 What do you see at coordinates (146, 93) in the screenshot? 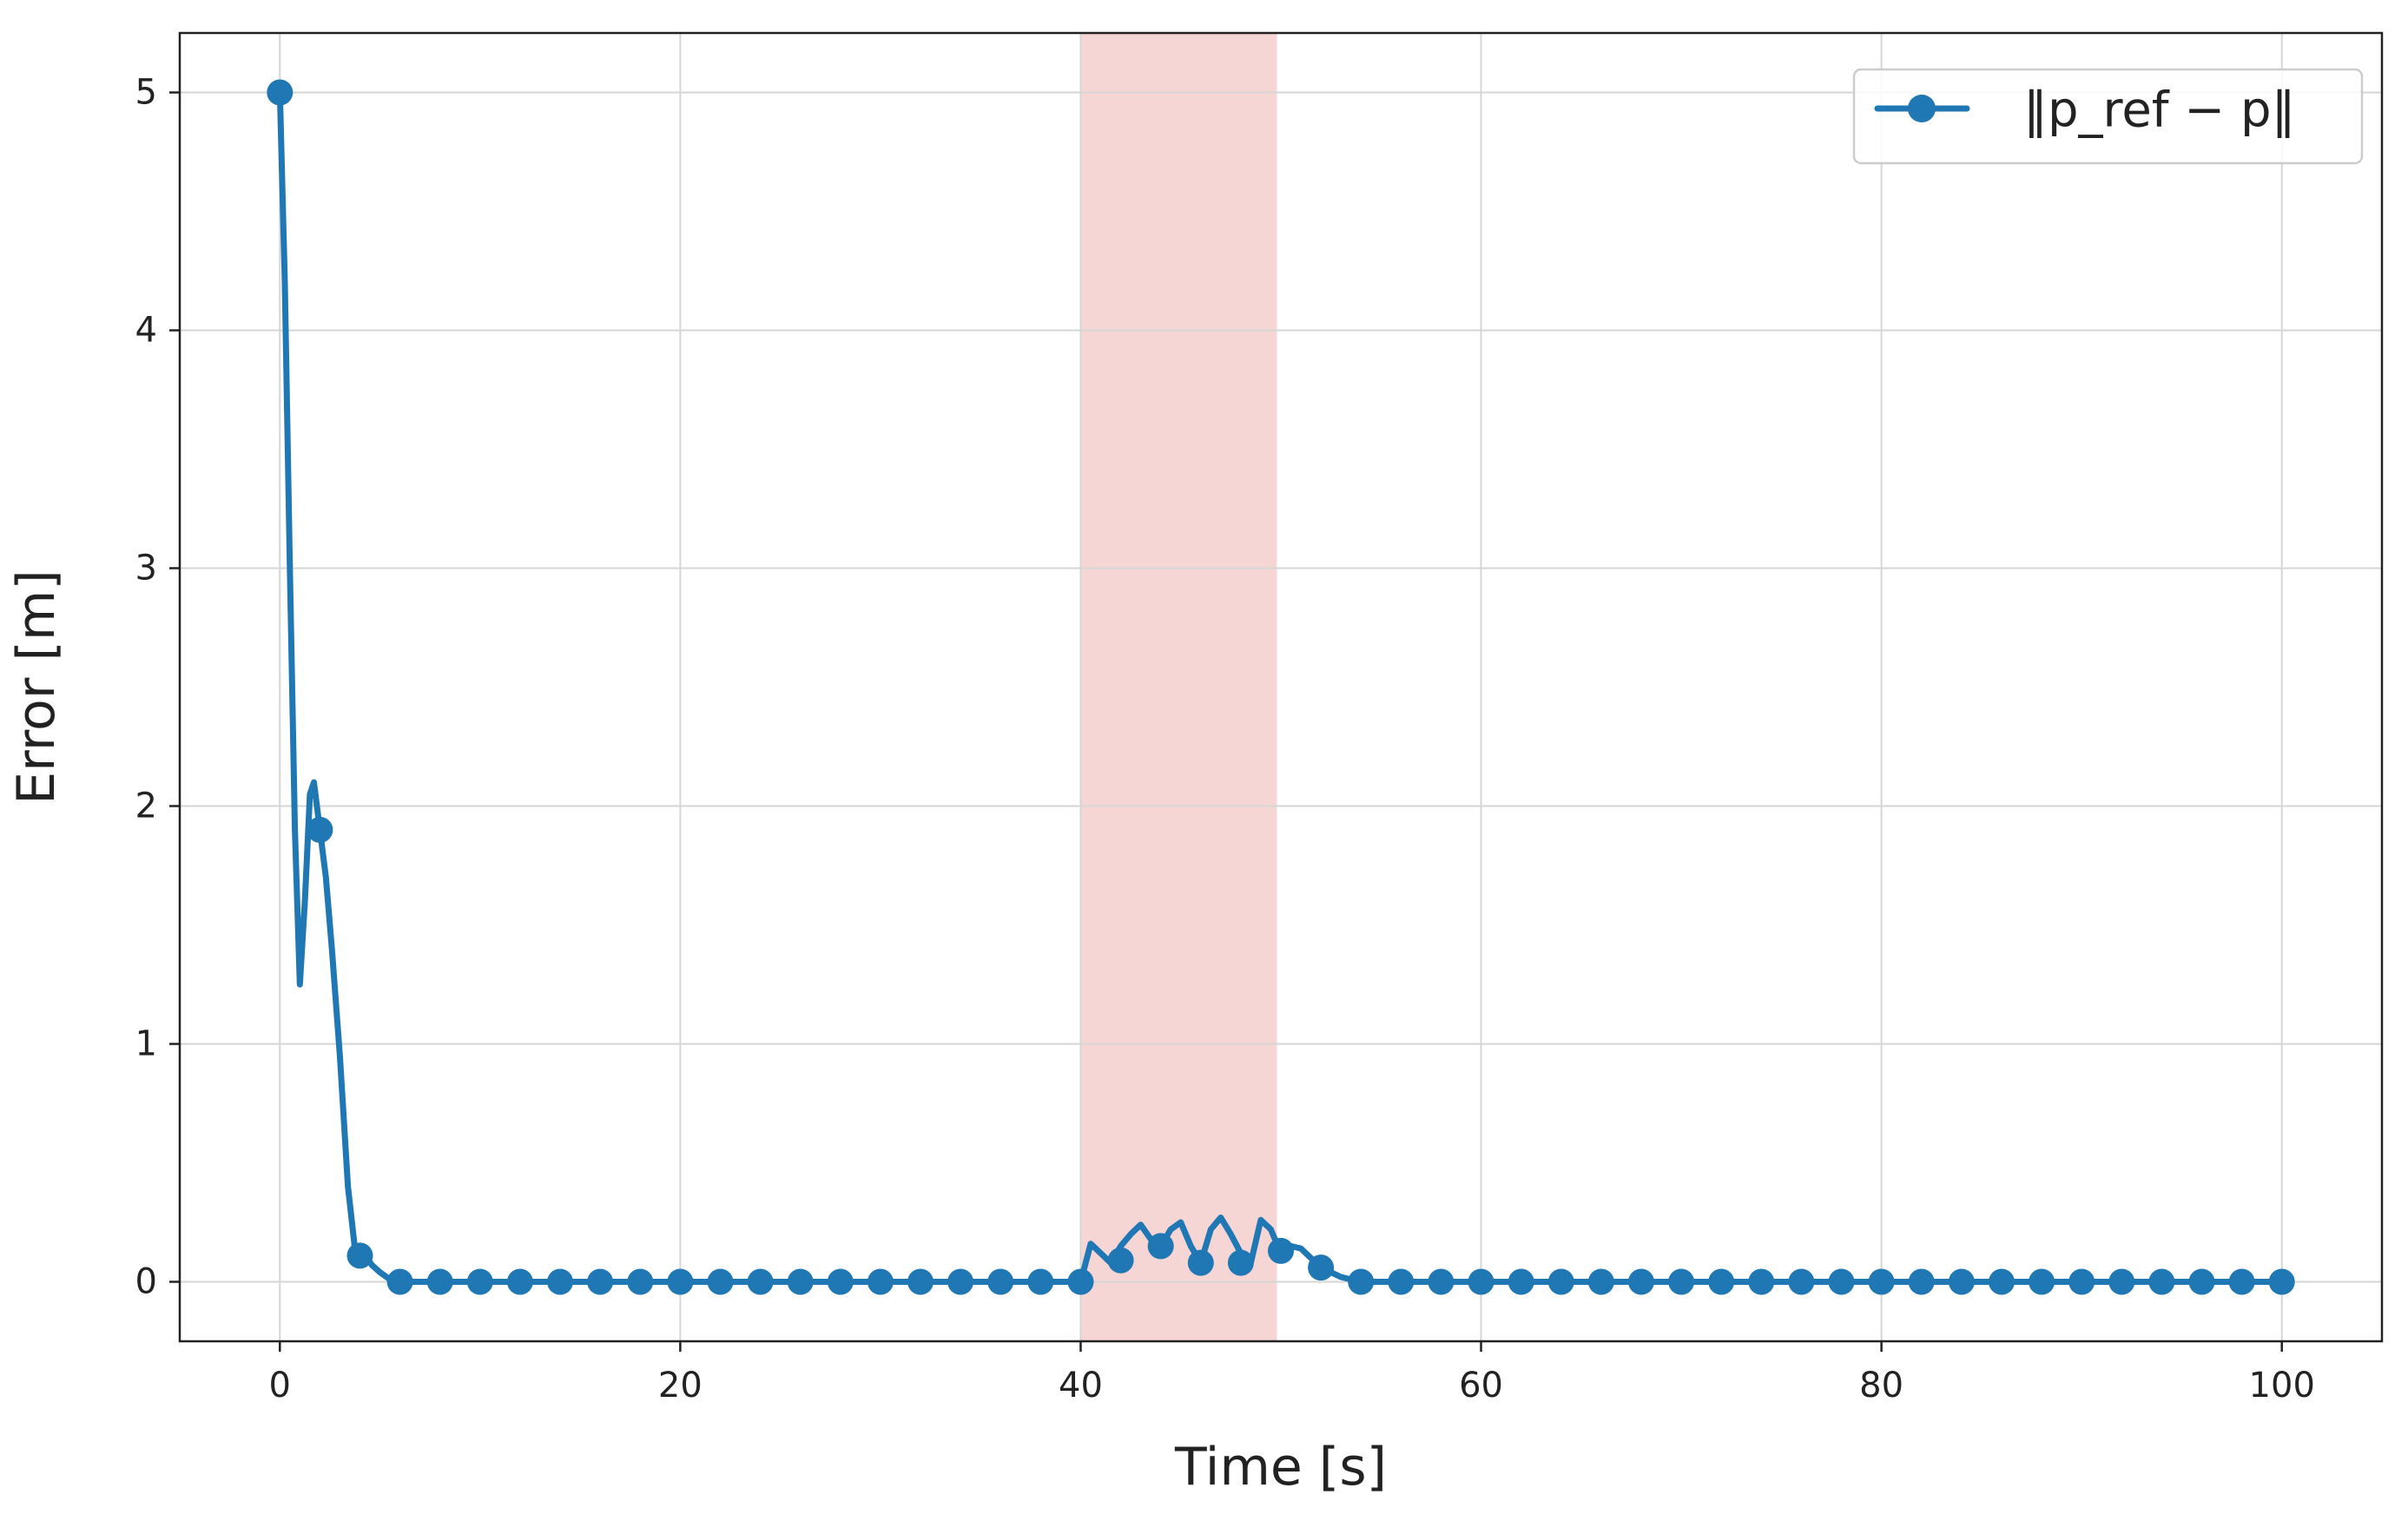
I see `y-tick-label: 5` at bounding box center [146, 93].